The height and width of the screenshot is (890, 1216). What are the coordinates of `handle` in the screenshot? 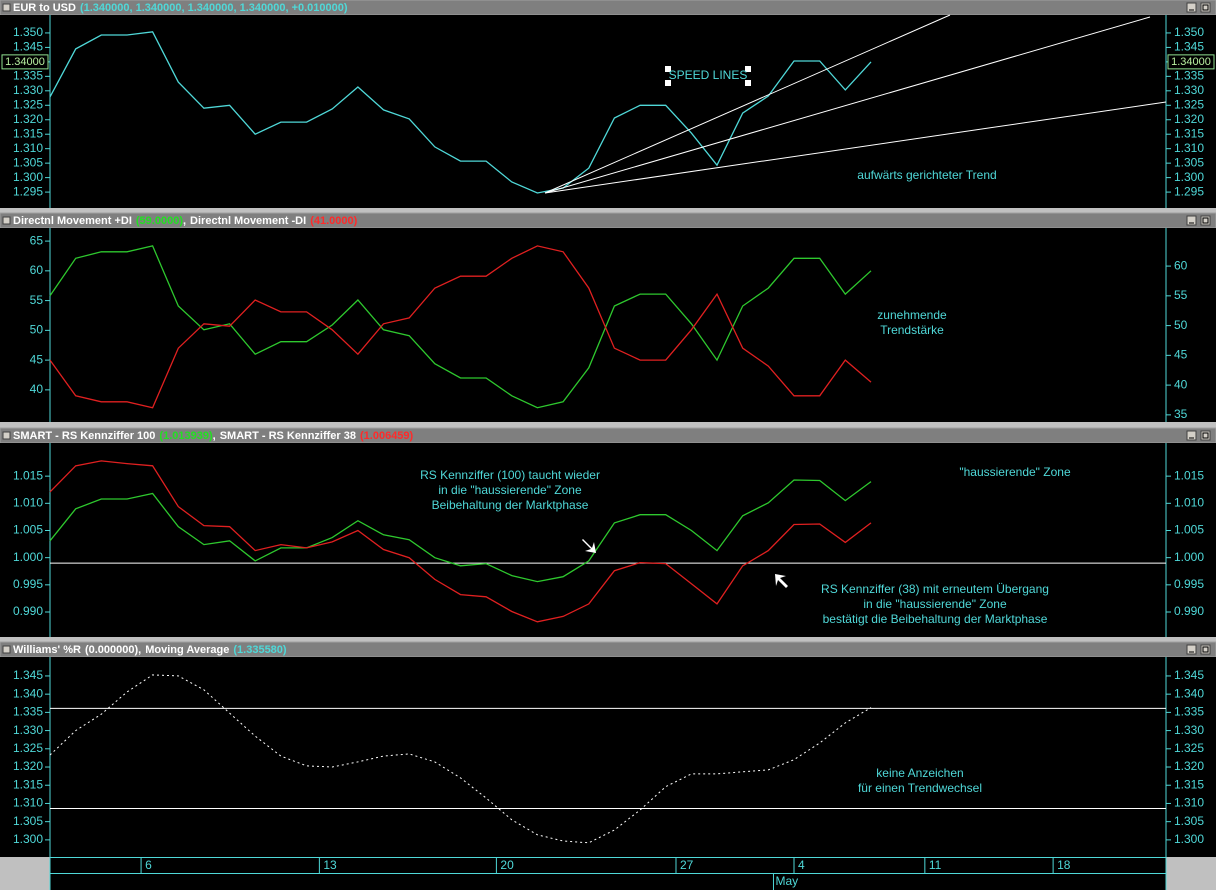 It's located at (668, 69).